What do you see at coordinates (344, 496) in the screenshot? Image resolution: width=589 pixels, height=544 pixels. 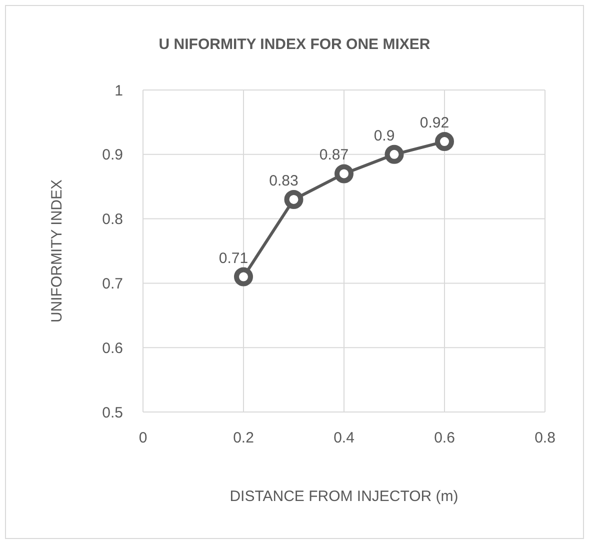 I see `x-axis-title: DISTANCE FROM INJECTOR (m)` at bounding box center [344, 496].